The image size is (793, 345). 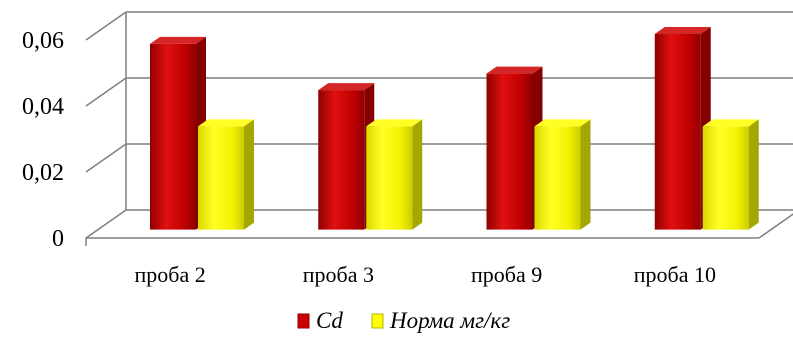 I want to click on legend-label: Cd, so click(x=329, y=320).